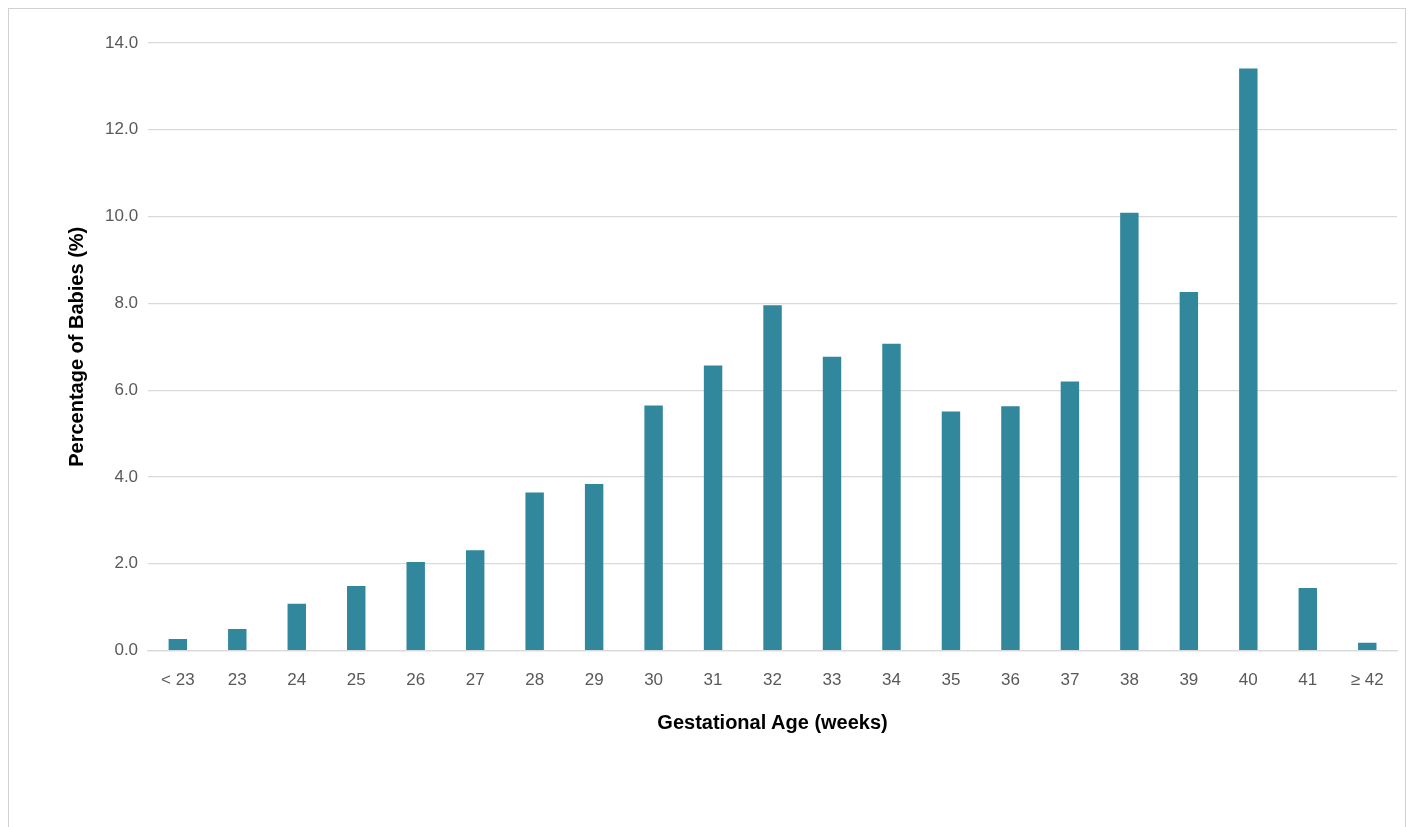  I want to click on x-tick-label: 41, so click(1308, 680).